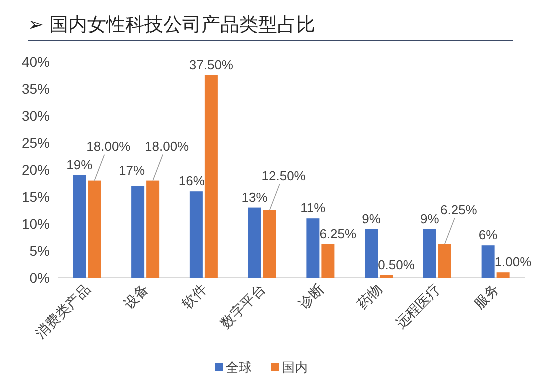 The image size is (542, 391). Describe the element at coordinates (132, 170) in the screenshot. I see `data-label: 17%` at that location.